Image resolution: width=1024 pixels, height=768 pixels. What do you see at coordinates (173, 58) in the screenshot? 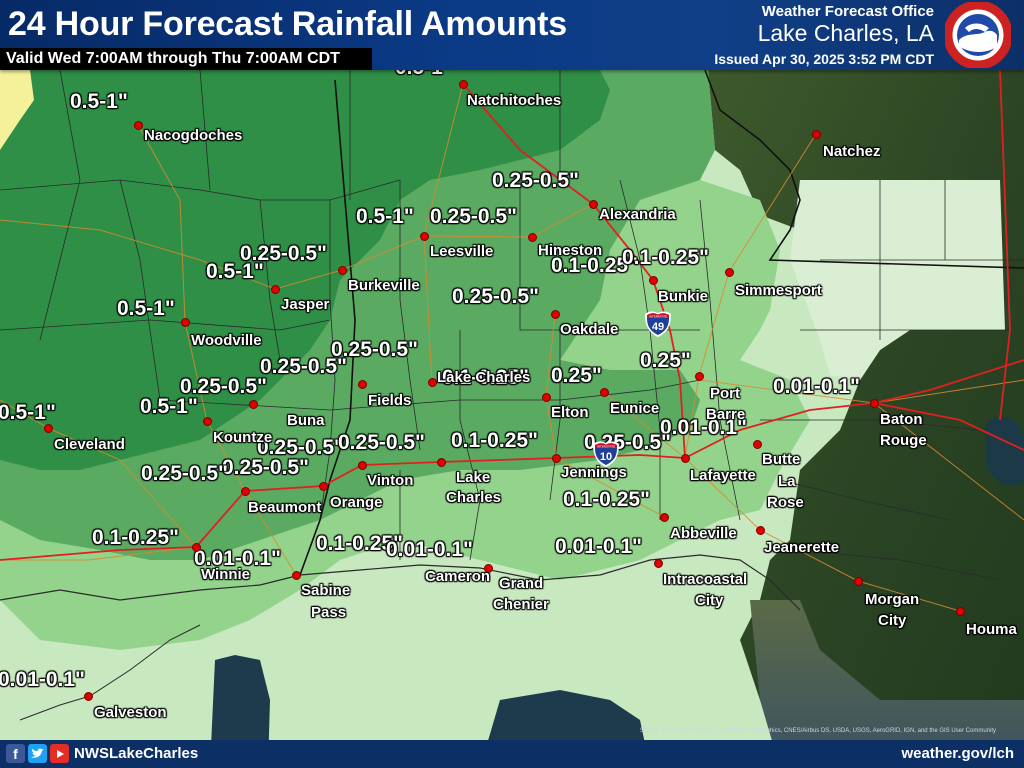
I see `validity-period: Valid Wed 7:00AM through Thu 7:00AM CDT` at bounding box center [173, 58].